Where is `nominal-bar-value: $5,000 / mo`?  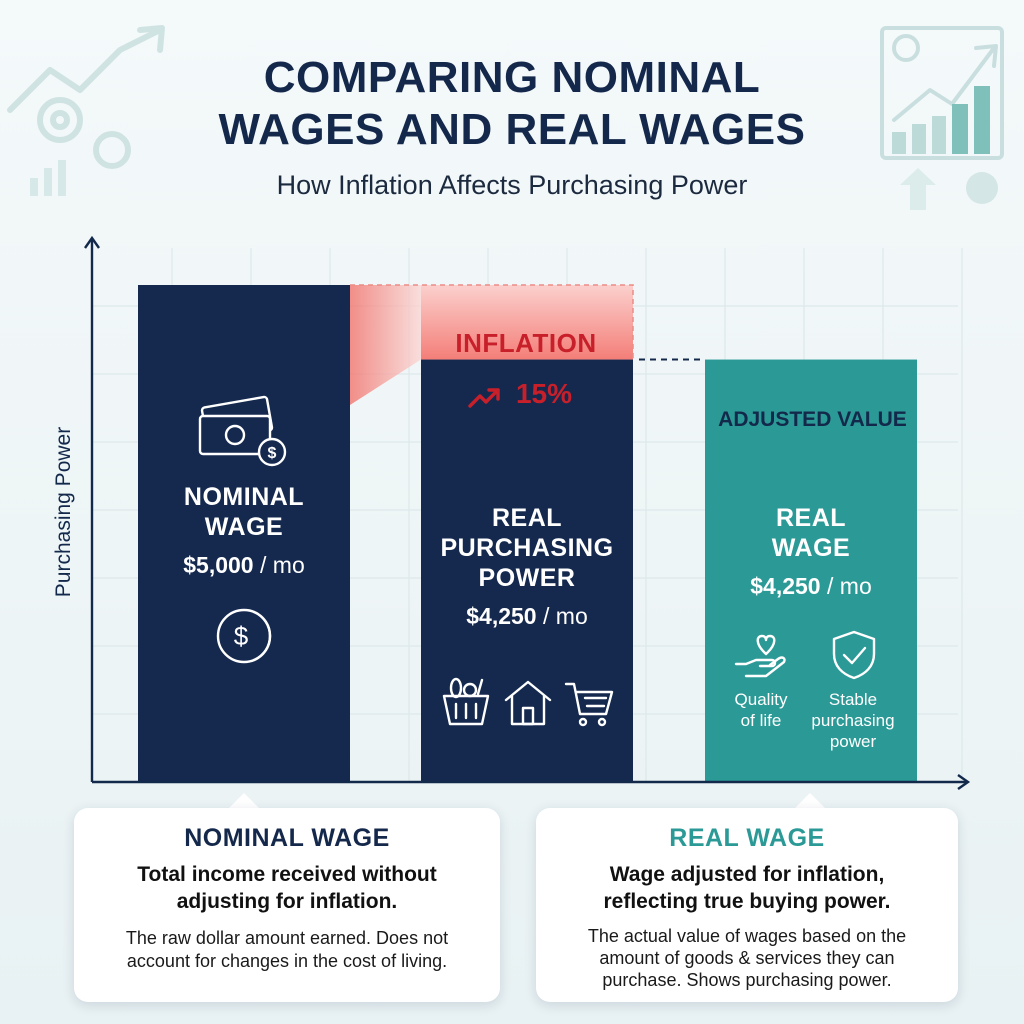
nominal-bar-value: $5,000 / mo is located at coordinates (244, 565).